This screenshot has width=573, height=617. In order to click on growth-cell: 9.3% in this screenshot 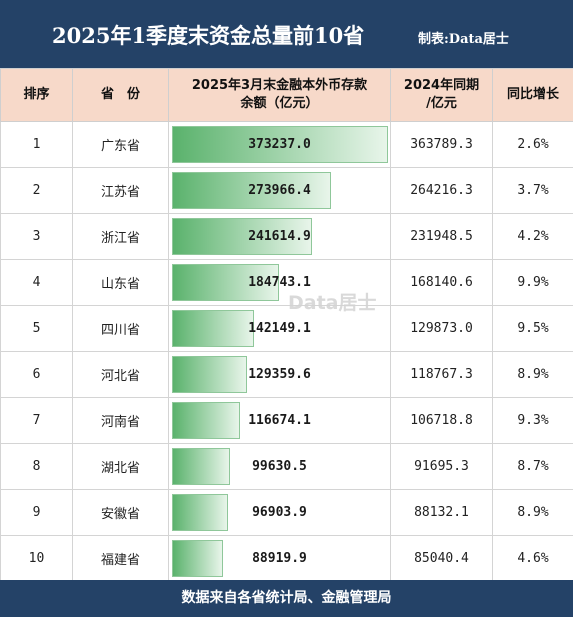, I will do `click(532, 420)`.